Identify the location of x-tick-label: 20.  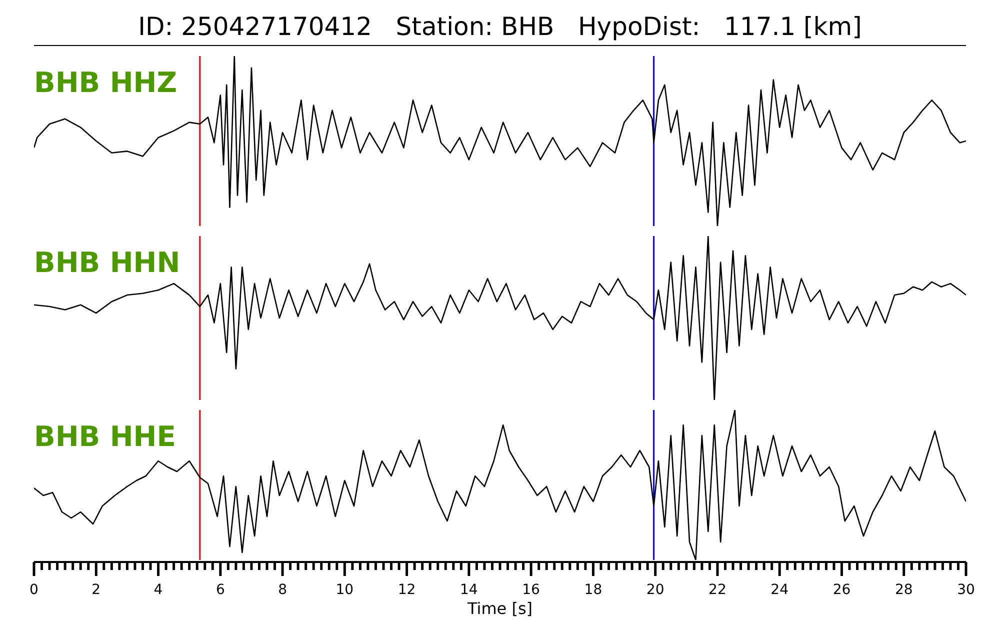
(655, 590).